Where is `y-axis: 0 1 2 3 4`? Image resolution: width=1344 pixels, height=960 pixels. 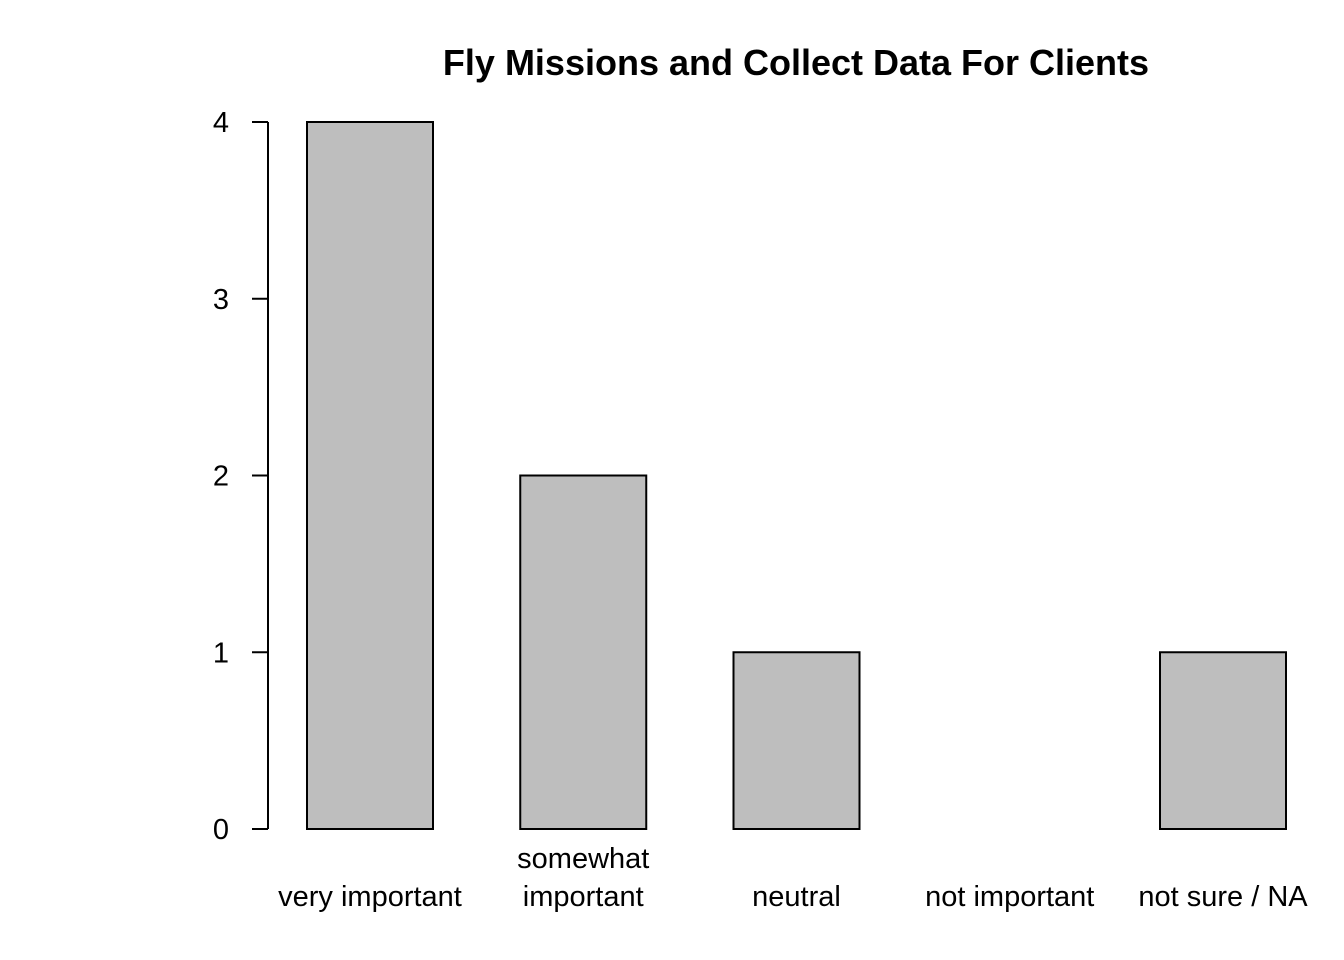
y-axis: 0 1 2 3 4 is located at coordinates (241, 476).